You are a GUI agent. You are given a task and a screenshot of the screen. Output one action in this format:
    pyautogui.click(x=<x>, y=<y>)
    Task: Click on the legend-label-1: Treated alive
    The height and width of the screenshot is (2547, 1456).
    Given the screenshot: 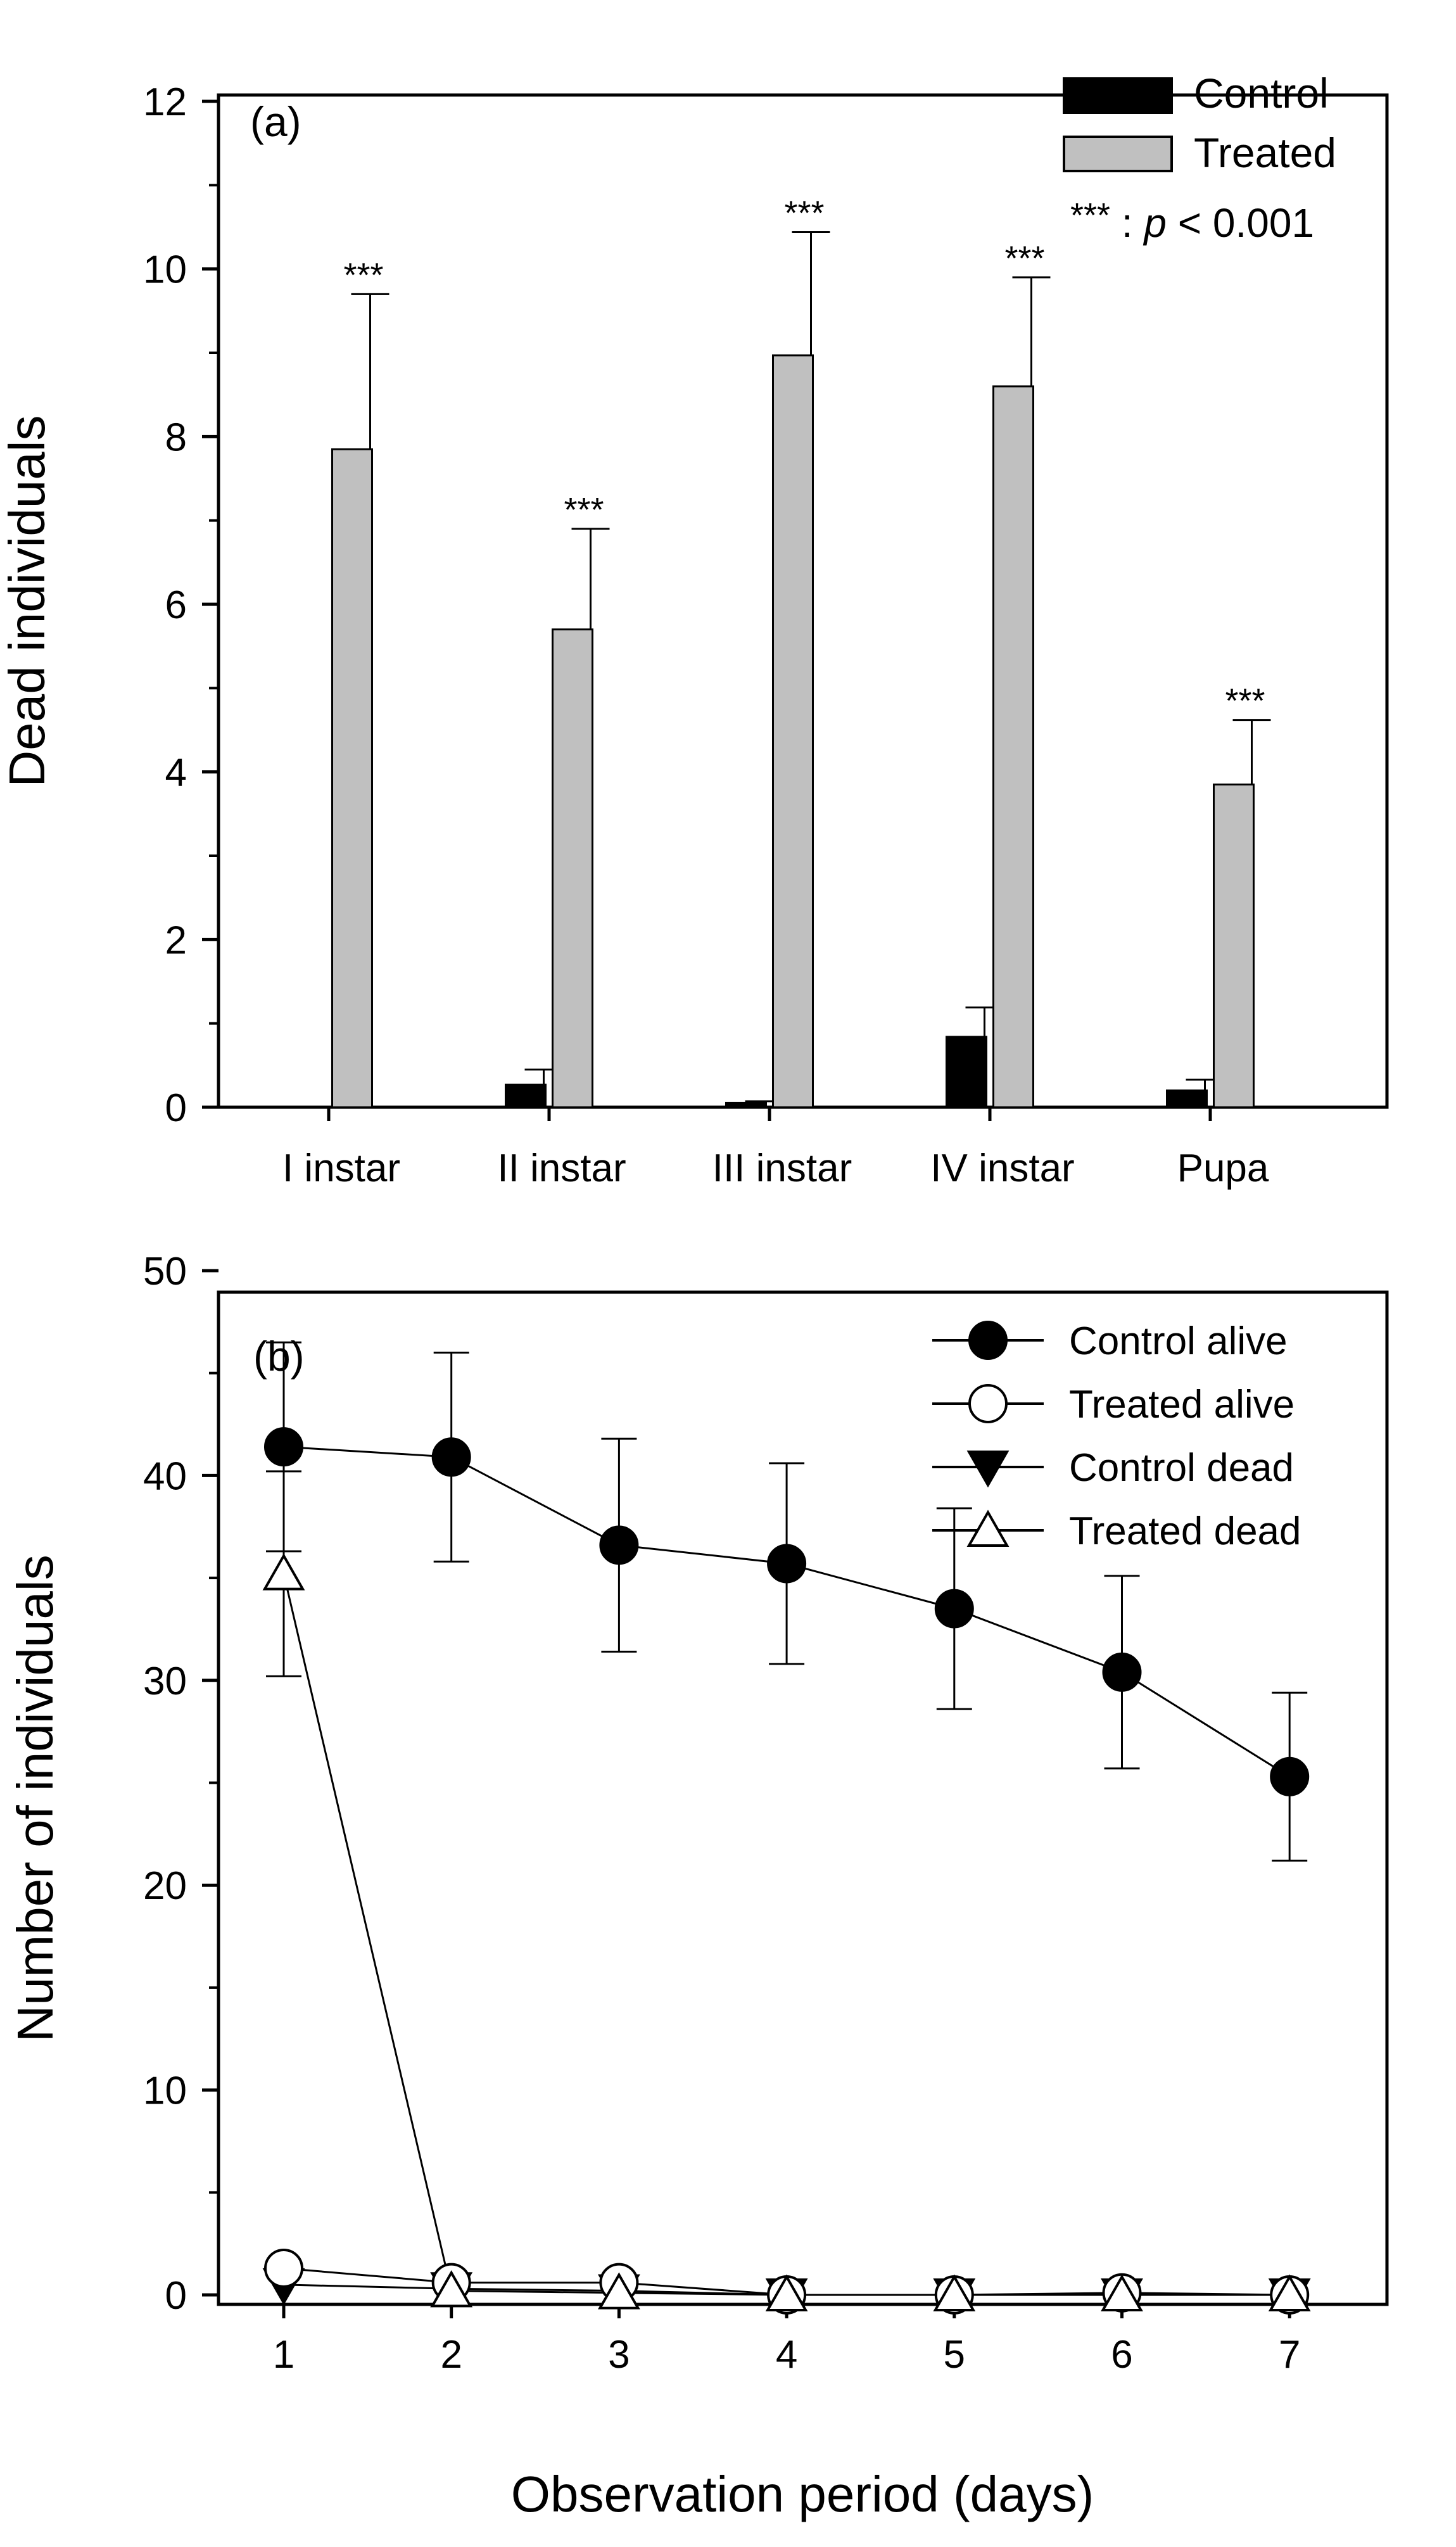 What is the action you would take?
    pyautogui.click(x=1182, y=1405)
    